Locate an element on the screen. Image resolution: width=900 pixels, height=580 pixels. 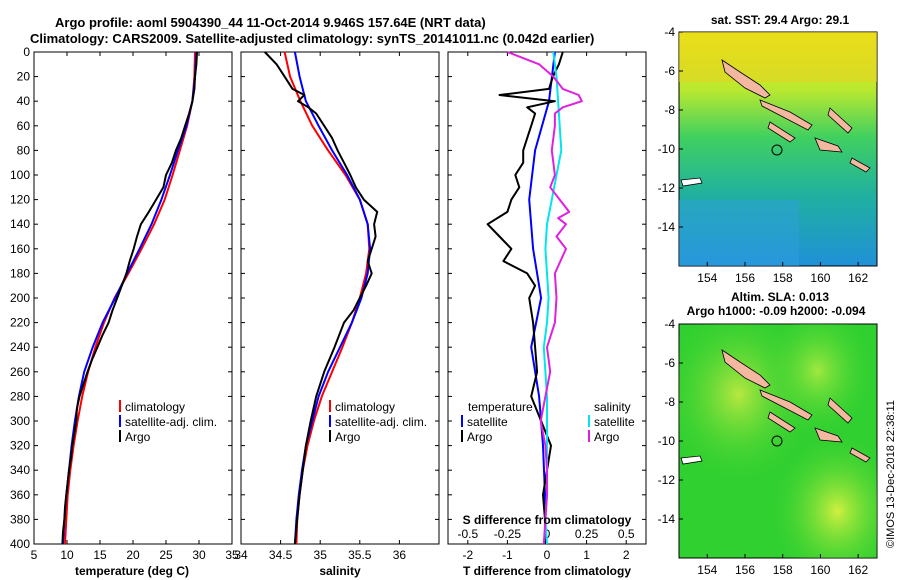
coast-fragment is located at coordinates (691, 460).